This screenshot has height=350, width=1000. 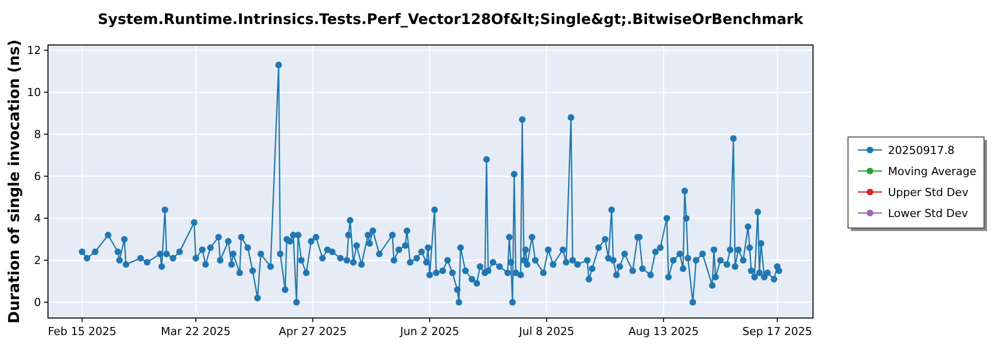 What do you see at coordinates (451, 20) in the screenshot?
I see `chart-title: System.Runtime.Intrinsics.Tests.Perf_Vector128Of&lt;Single&gt;.BitwiseOrBenchmark` at bounding box center [451, 20].